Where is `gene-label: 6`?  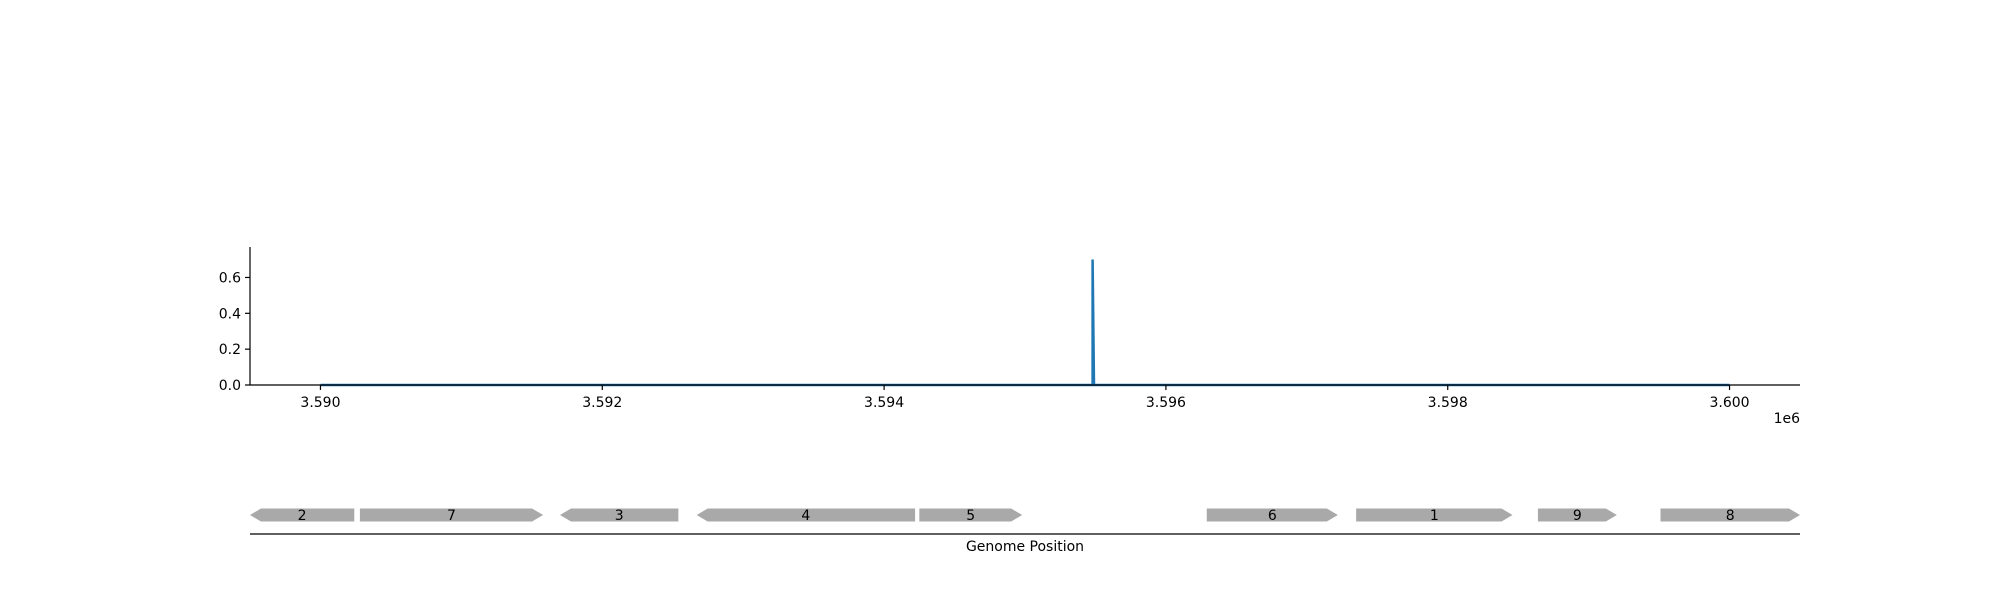
gene-label: 6 is located at coordinates (1272, 516).